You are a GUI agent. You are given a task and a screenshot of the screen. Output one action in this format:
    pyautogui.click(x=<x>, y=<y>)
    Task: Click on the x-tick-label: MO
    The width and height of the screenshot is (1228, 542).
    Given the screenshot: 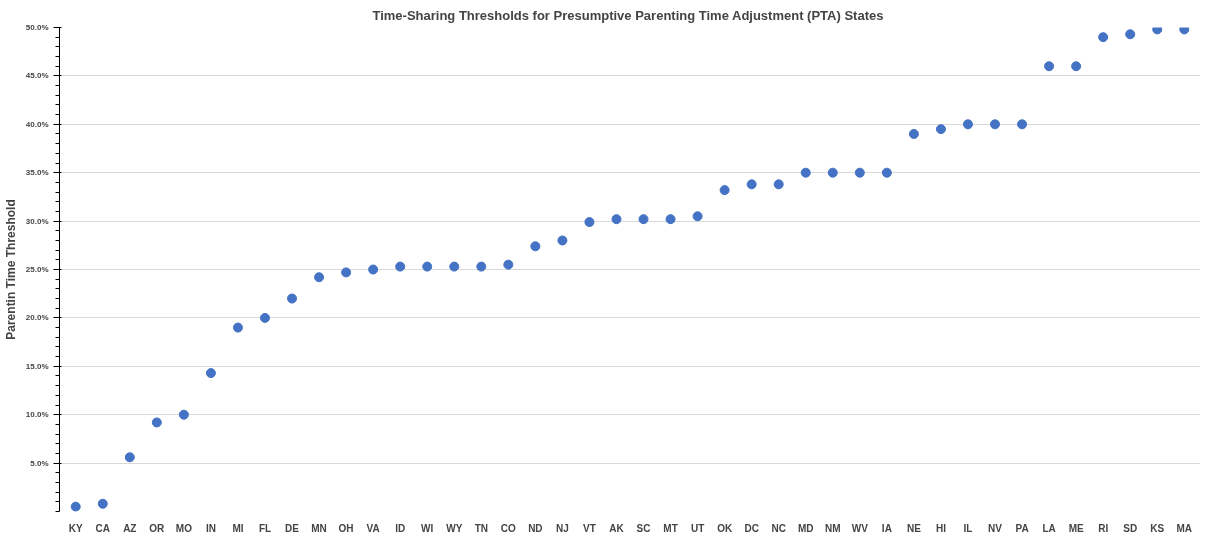 What is the action you would take?
    pyautogui.click(x=184, y=528)
    